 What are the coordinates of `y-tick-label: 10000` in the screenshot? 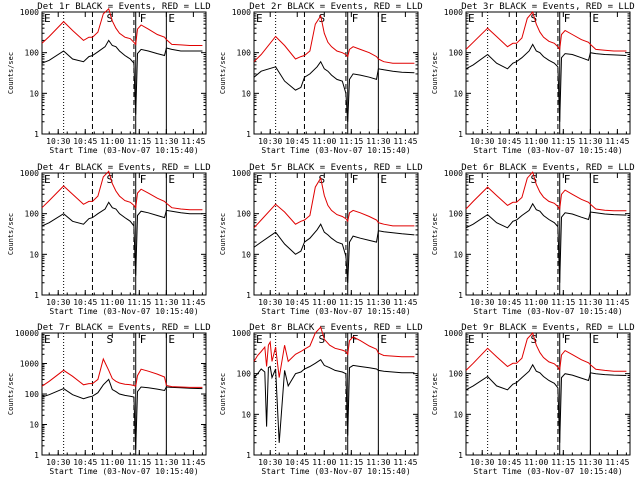 It's located at (27, 333).